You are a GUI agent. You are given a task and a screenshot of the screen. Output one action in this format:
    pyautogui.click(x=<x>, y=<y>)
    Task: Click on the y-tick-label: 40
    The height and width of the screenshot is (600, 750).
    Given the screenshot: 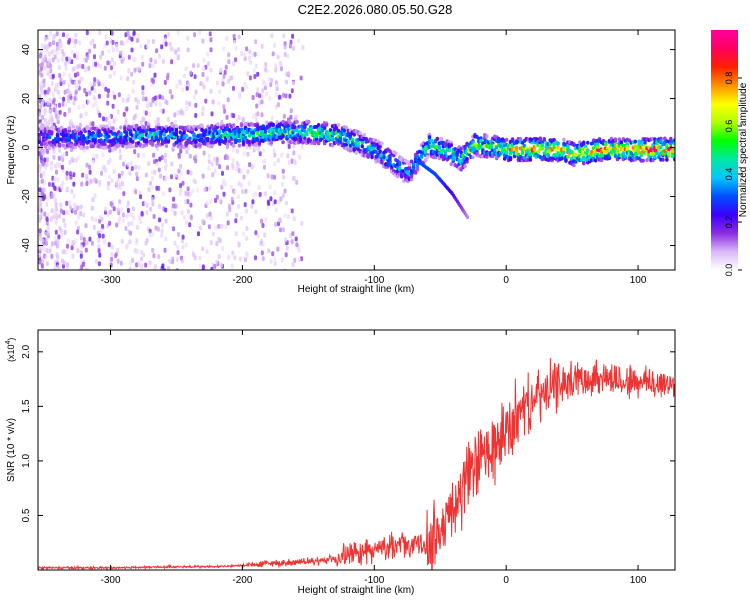 What is the action you would take?
    pyautogui.click(x=26, y=50)
    